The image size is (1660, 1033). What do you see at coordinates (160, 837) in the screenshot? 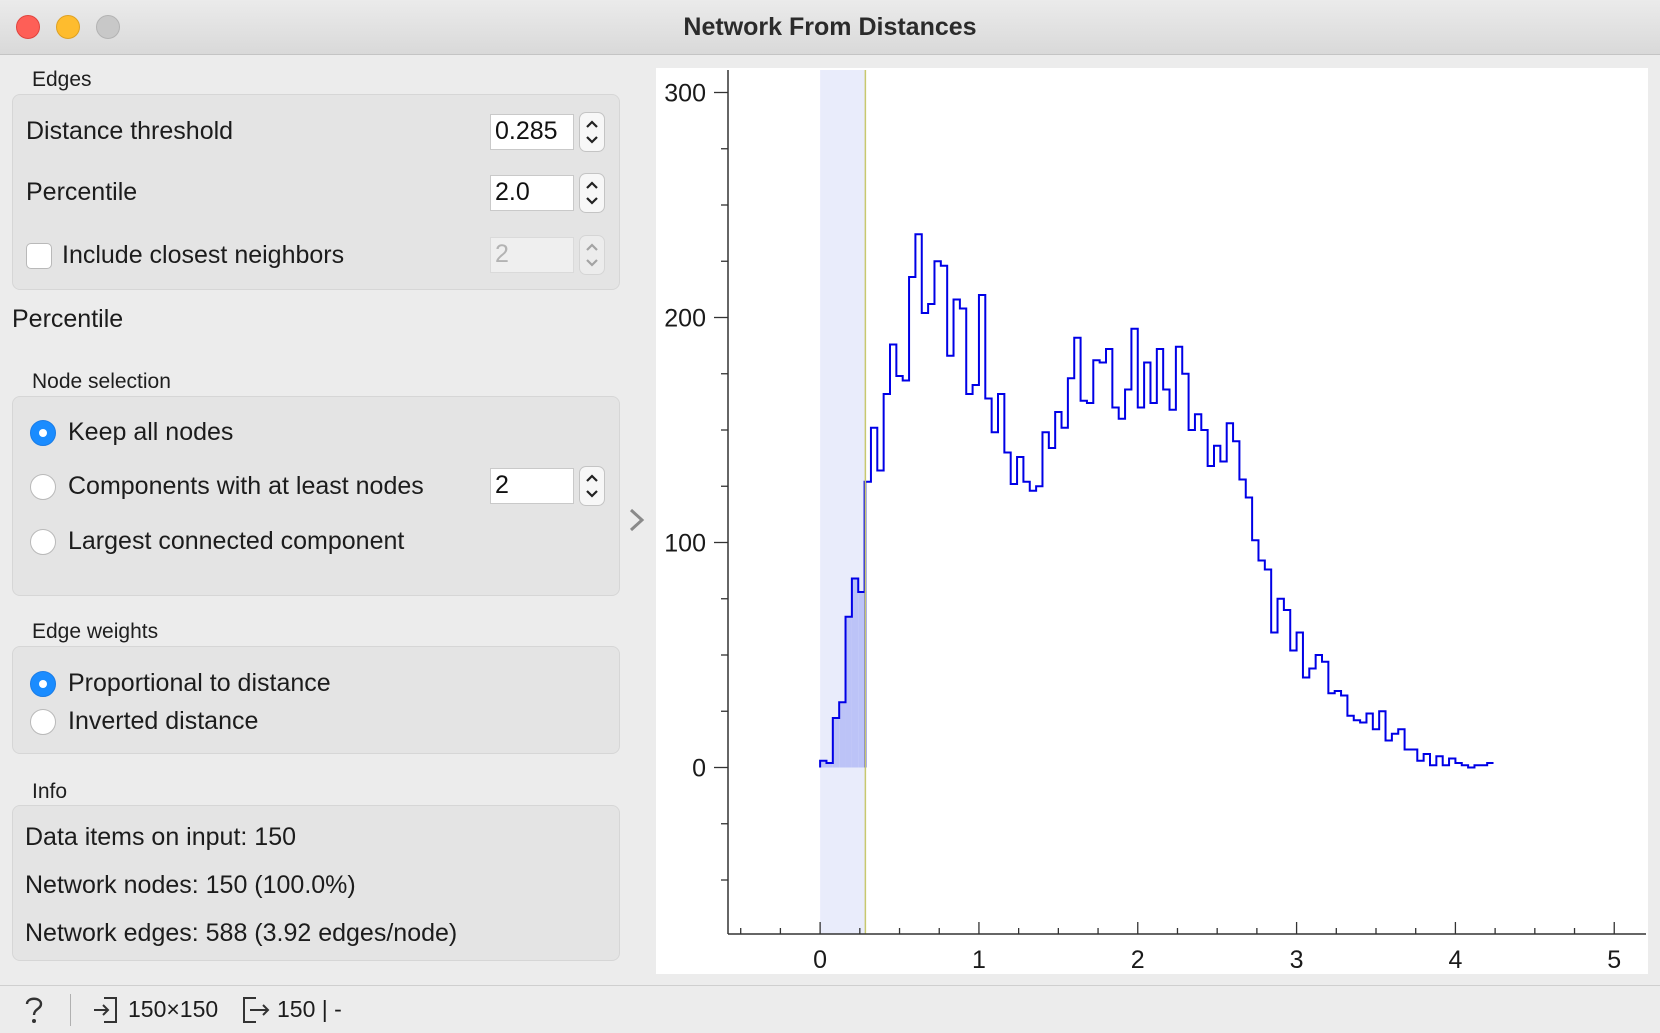
I see `info-data-items: Data items on input: 150` at bounding box center [160, 837].